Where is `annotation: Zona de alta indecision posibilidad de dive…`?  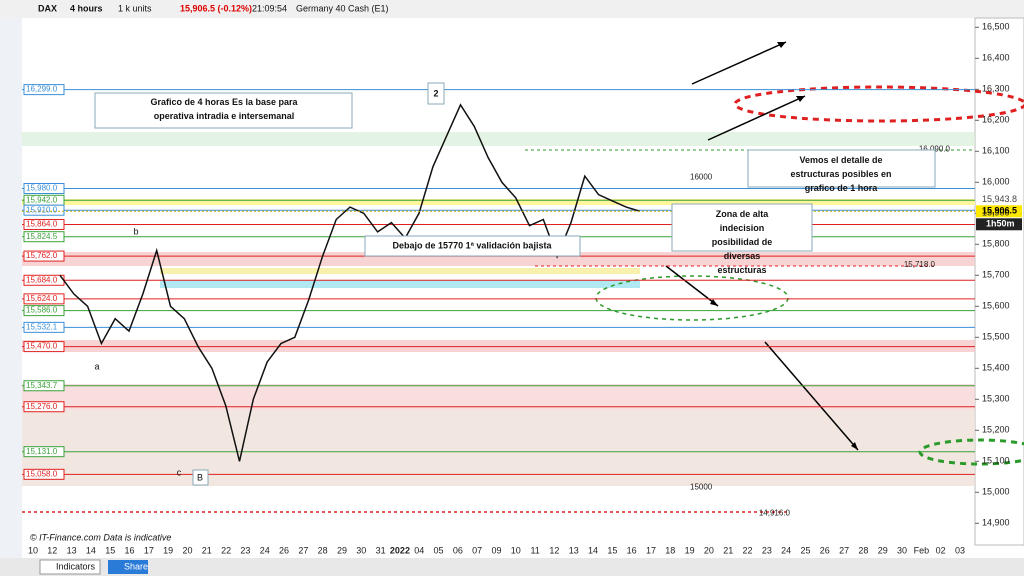
annotation: Zona de alta indecision posibilidad de dive… is located at coordinates (742, 242).